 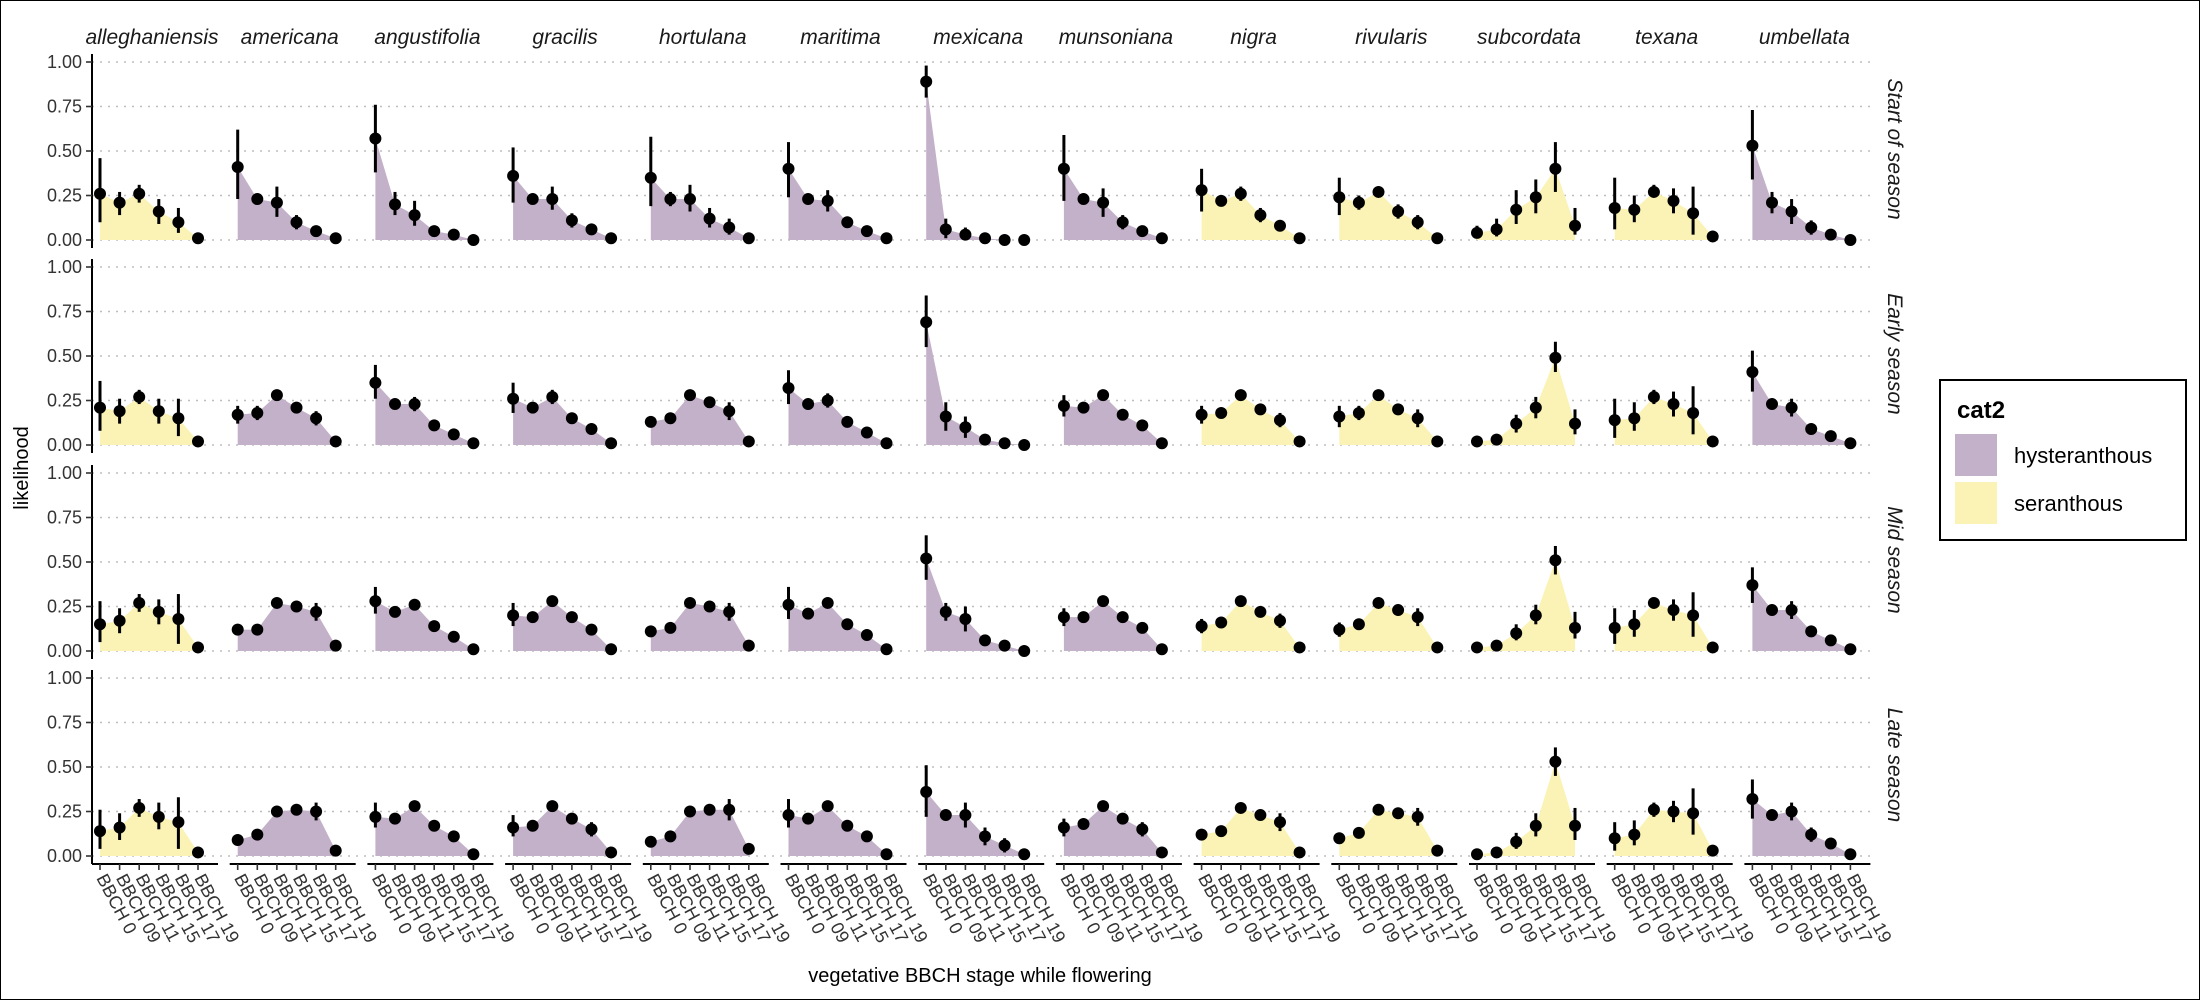 I want to click on season-label: Mid season, so click(x=1894, y=559).